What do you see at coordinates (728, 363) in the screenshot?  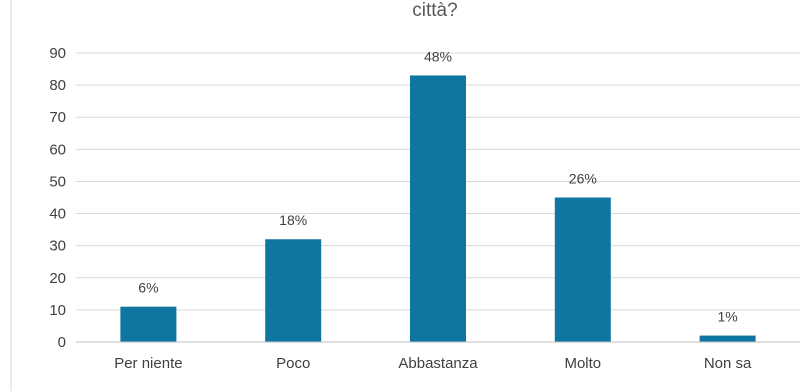 I see `x-category-label: Non sa` at bounding box center [728, 363].